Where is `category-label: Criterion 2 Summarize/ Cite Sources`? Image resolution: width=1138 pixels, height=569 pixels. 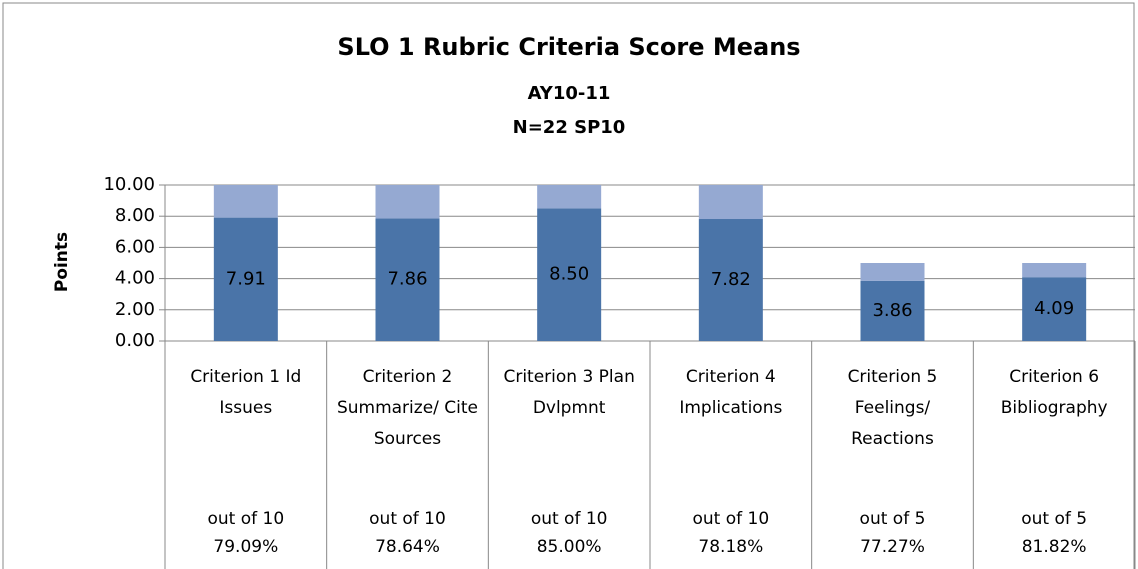 category-label: Criterion 2 Summarize/ Cite Sources is located at coordinates (407, 408).